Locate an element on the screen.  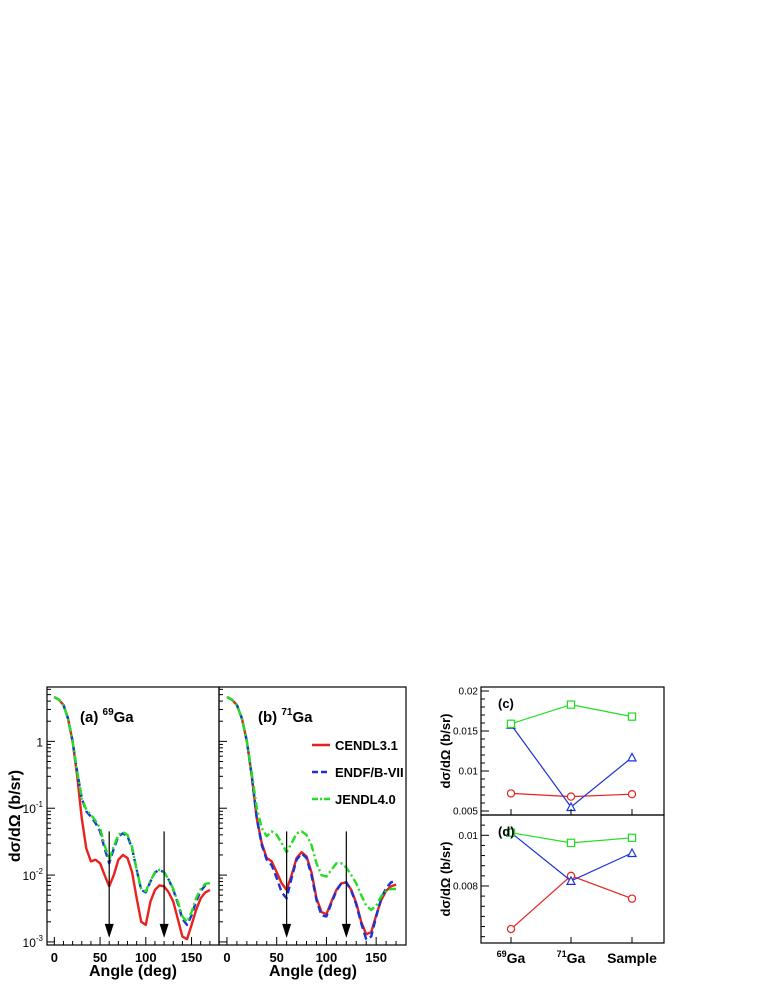
legend-item-1: ENDF/B-VII is located at coordinates (358, 772).